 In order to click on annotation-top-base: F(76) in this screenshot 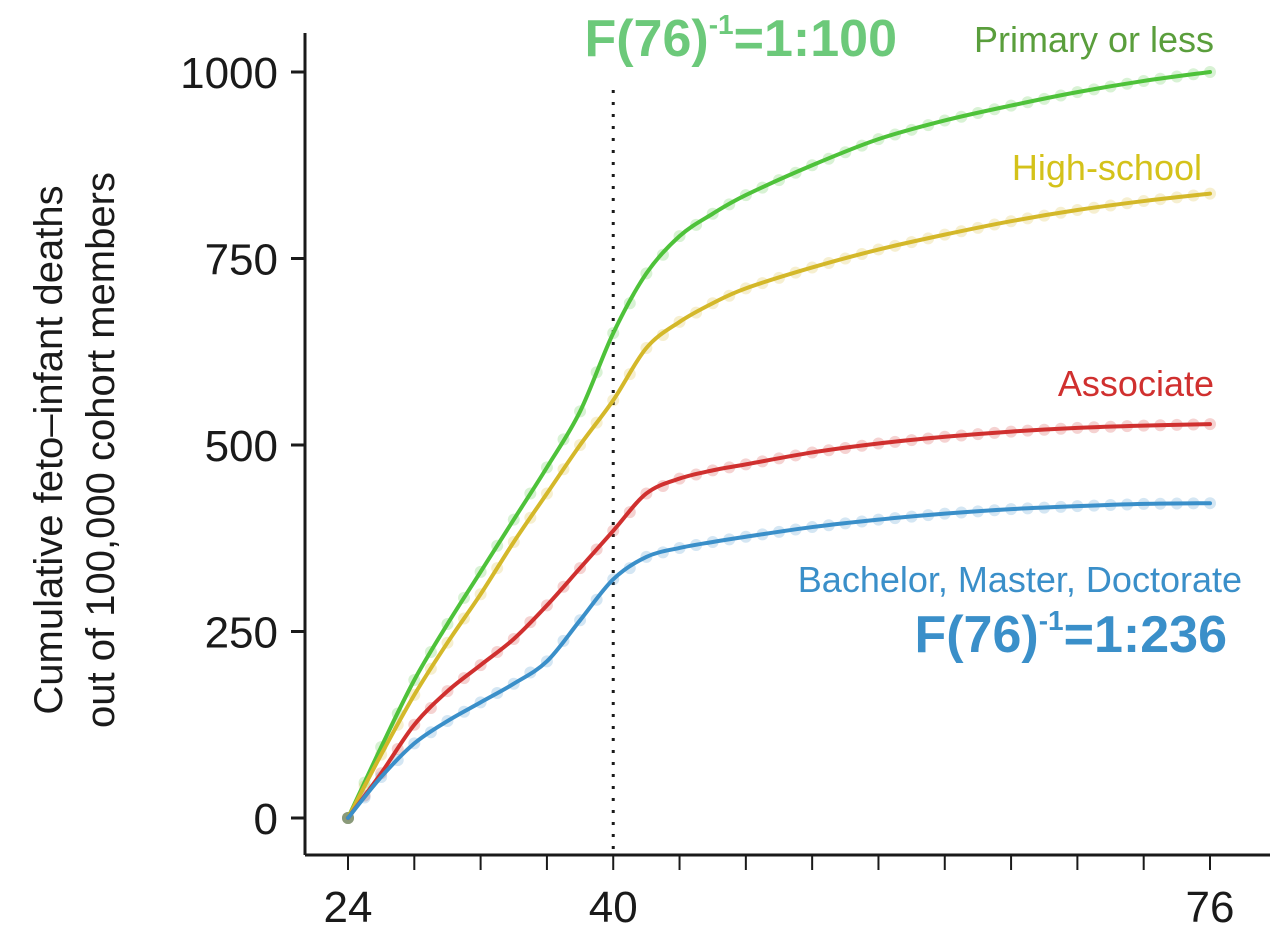, I will do `click(646, 39)`.